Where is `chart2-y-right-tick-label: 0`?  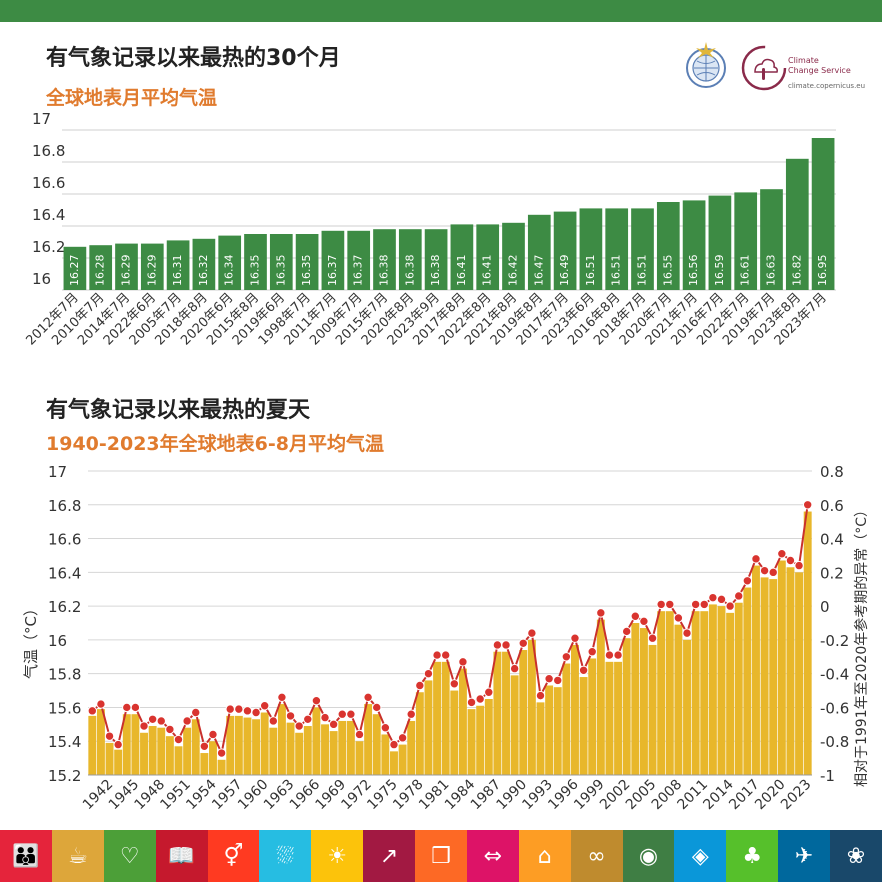
chart2-y-right-tick-label: 0 is located at coordinates (825, 607).